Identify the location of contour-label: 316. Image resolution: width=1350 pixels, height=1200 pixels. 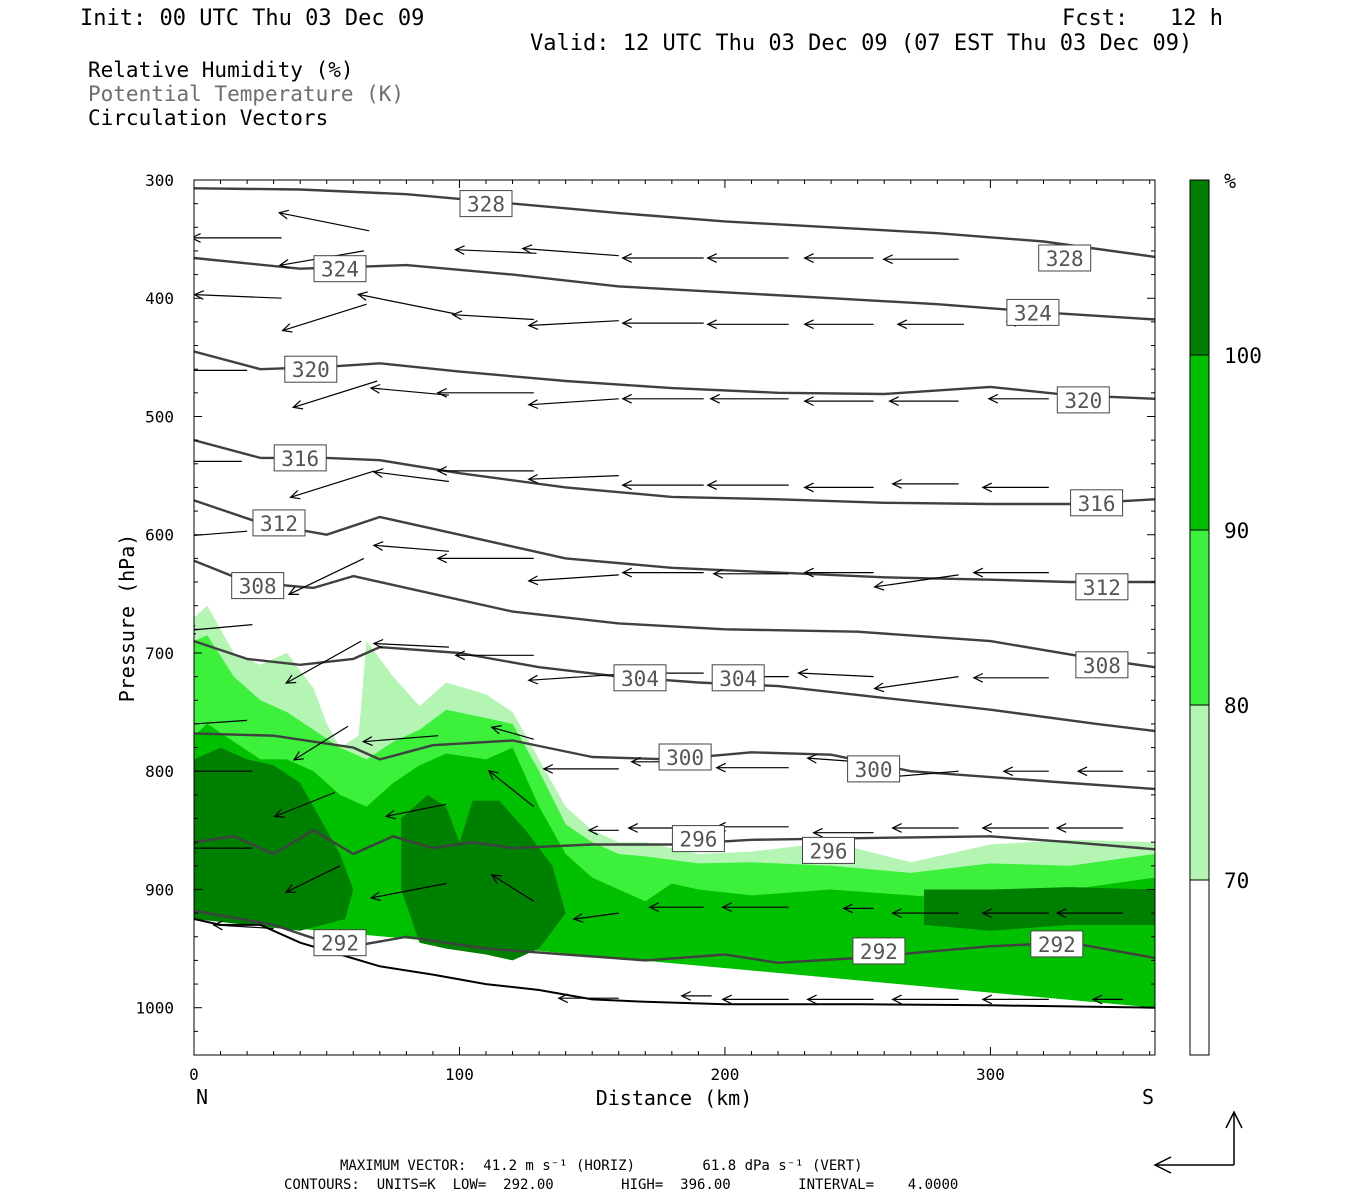
(1097, 504).